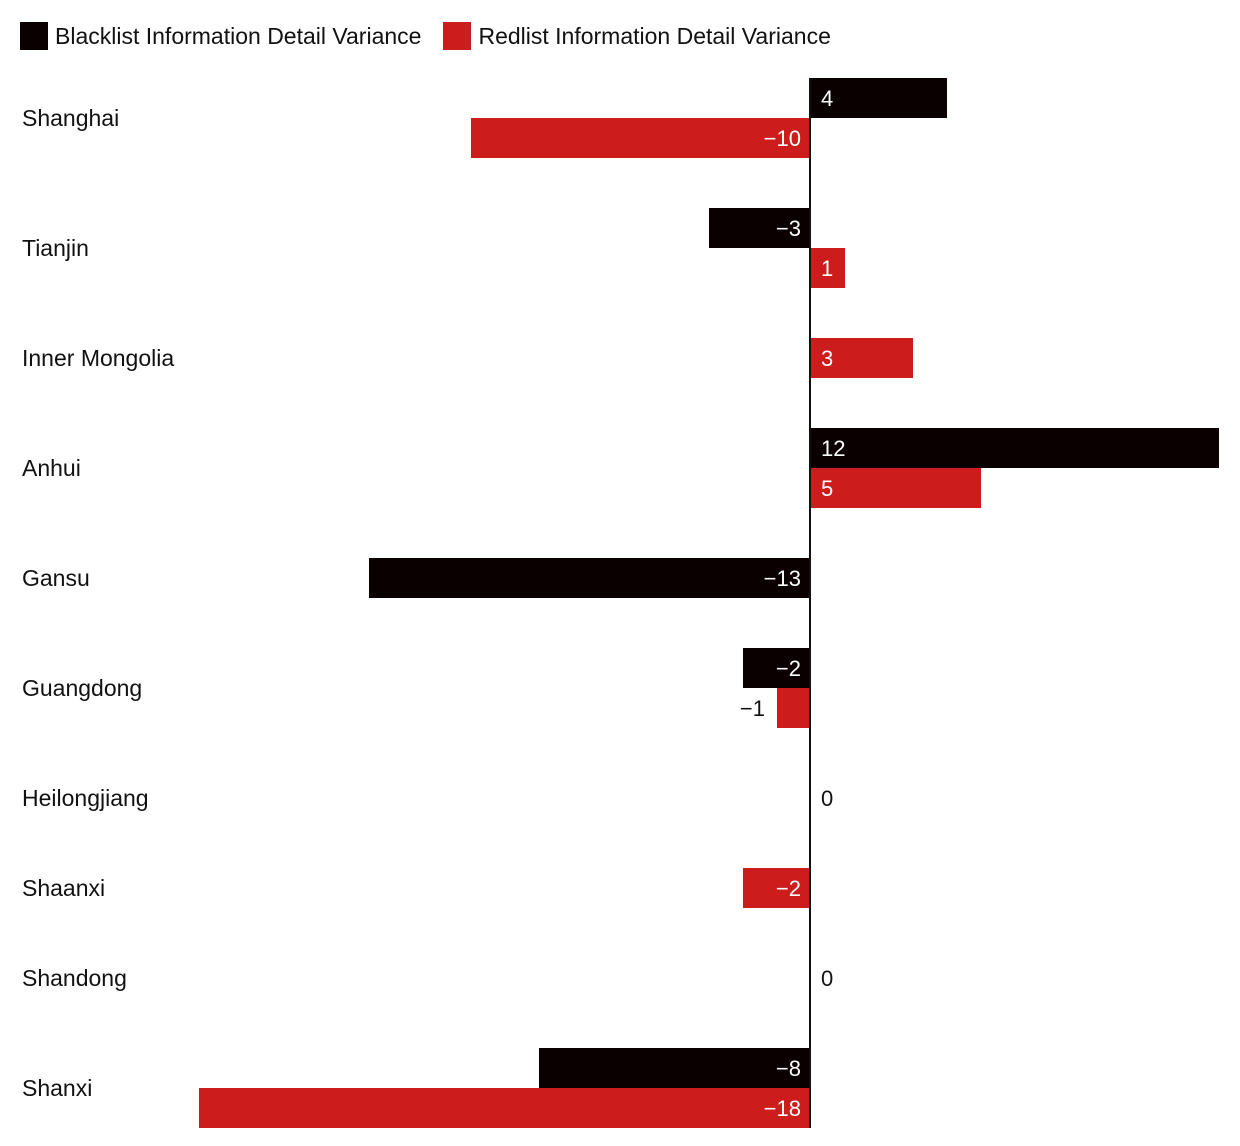 This screenshot has height=1146, width=1240. What do you see at coordinates (654, 35) in the screenshot?
I see `legend-label-redlist: Redlist Information Detail Variance` at bounding box center [654, 35].